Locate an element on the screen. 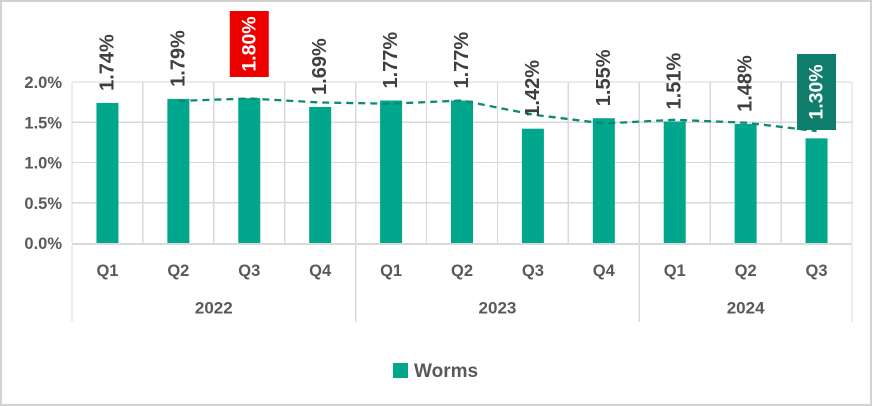 This screenshot has height=406, width=872. y-tick-0.5%: 0.5% is located at coordinates (43, 204).